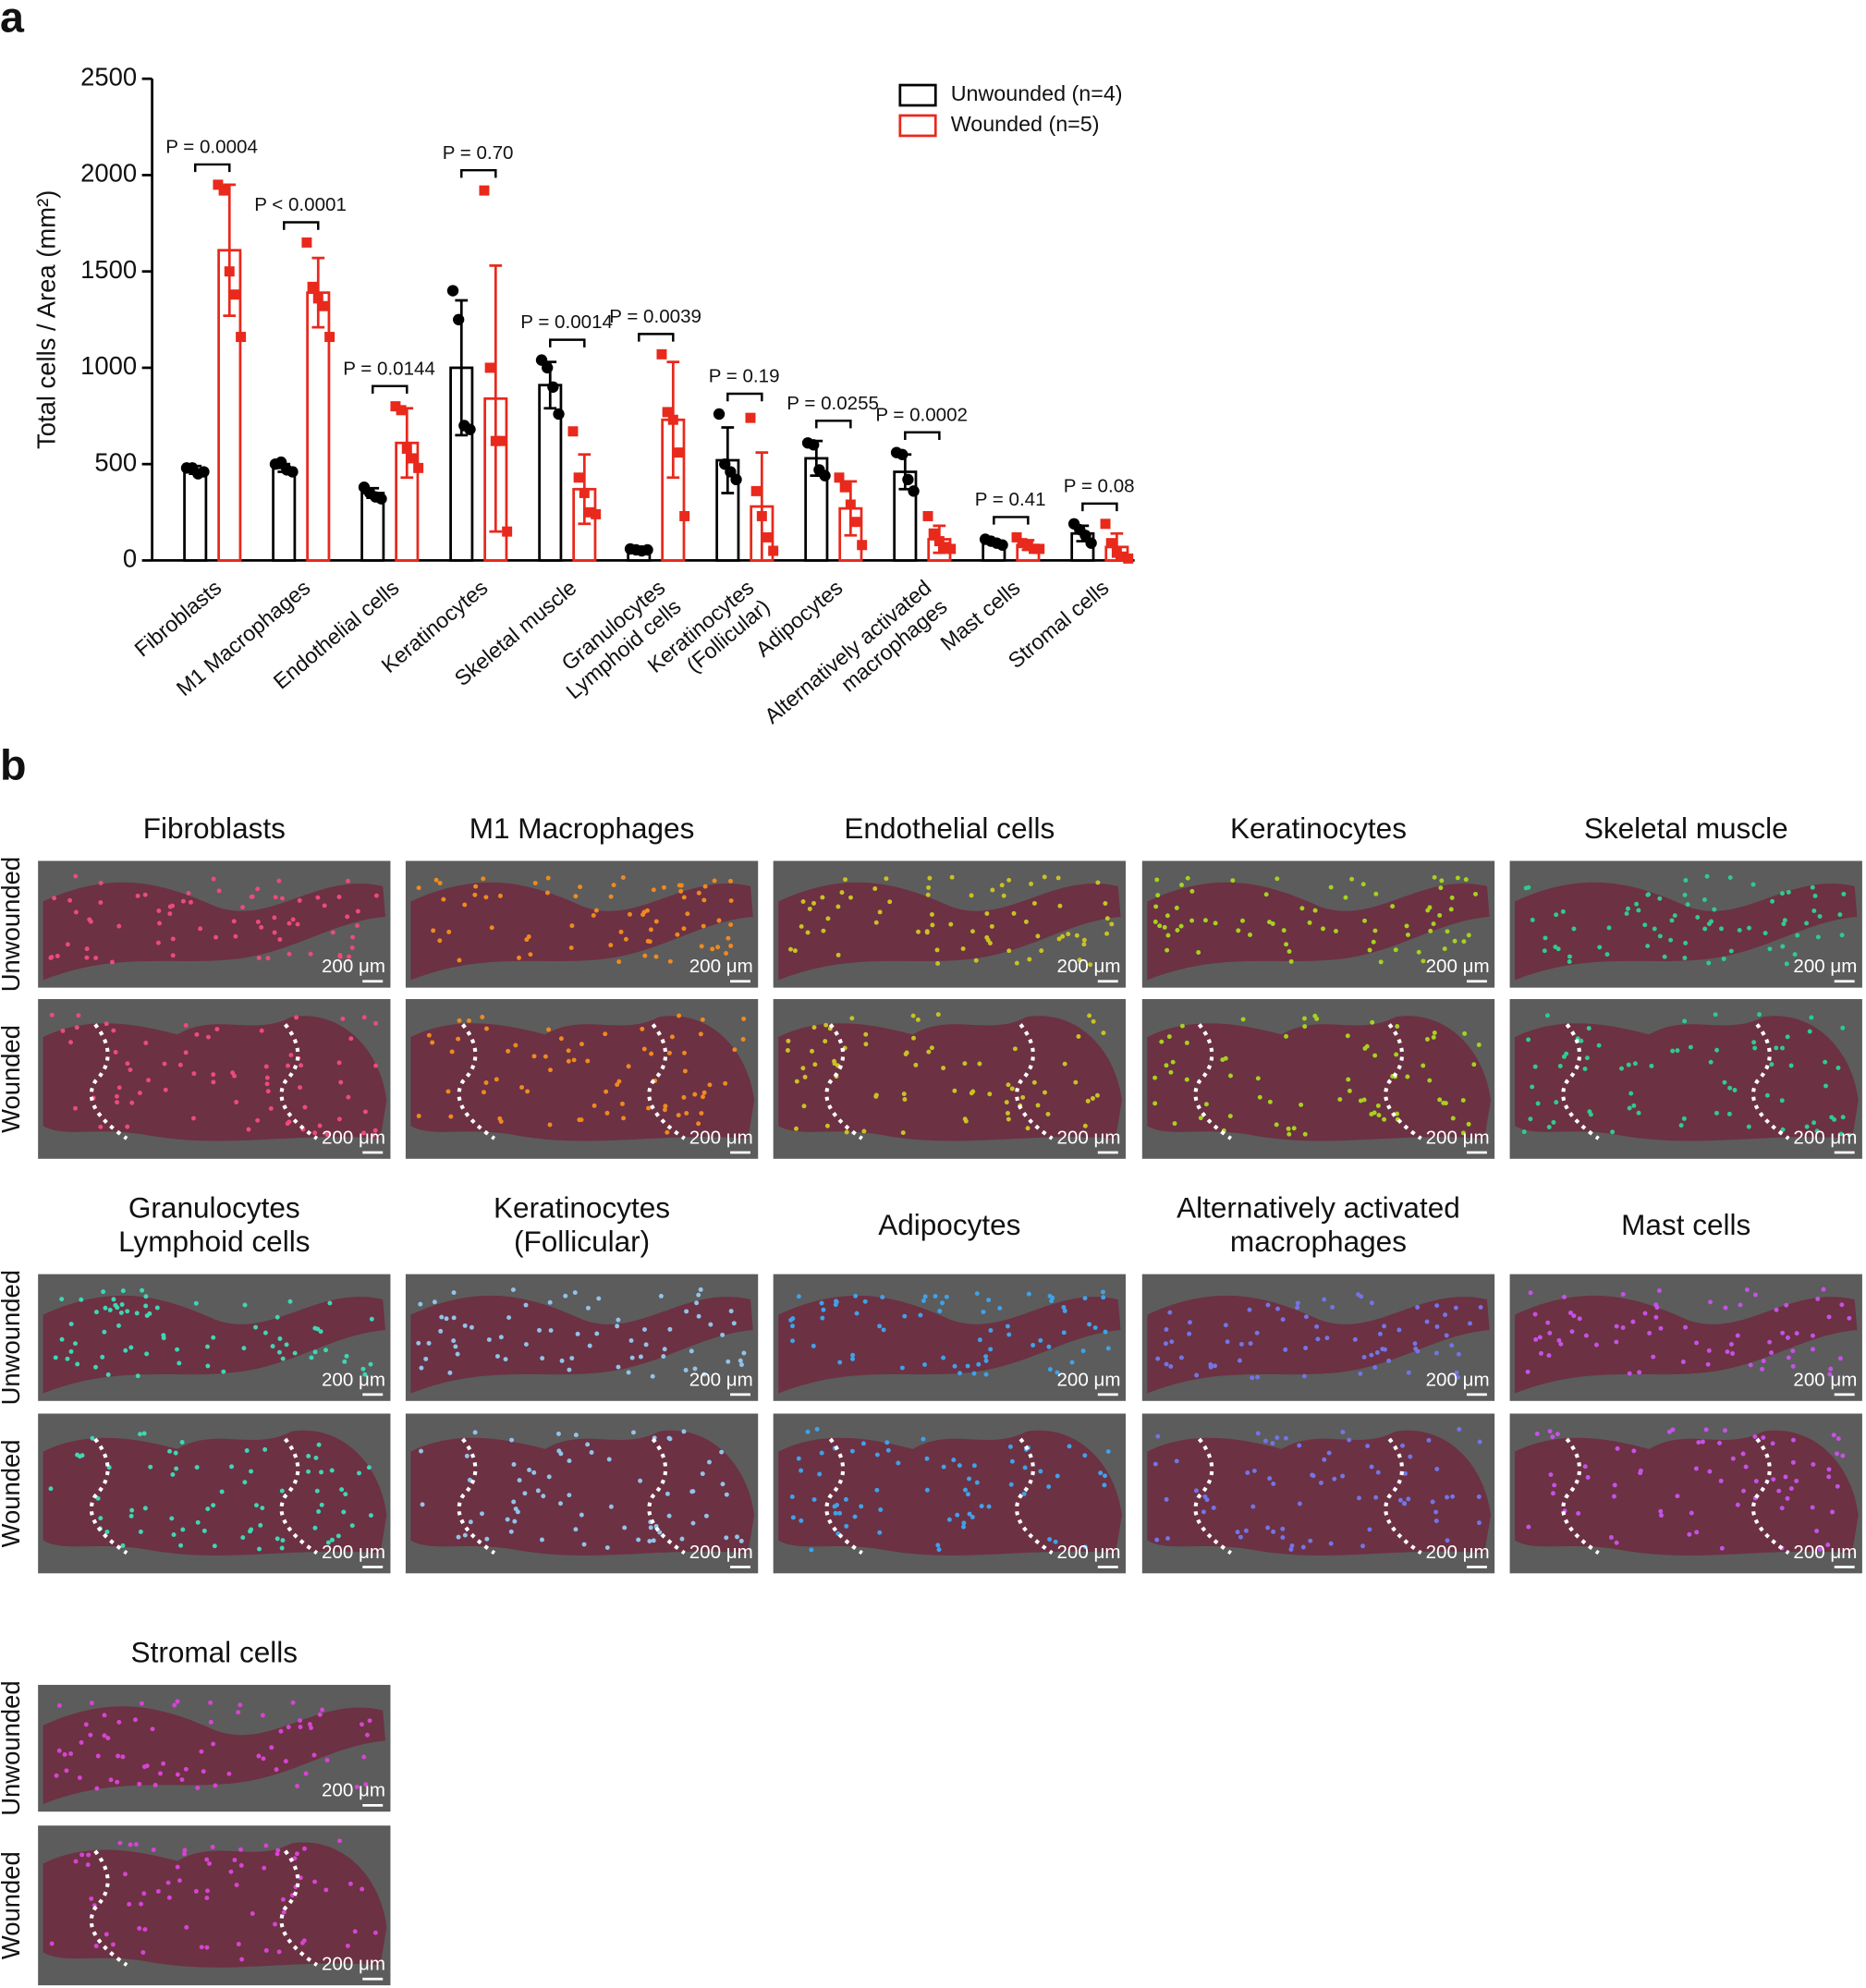 Image resolution: width=1866 pixels, height=1988 pixels. I want to click on panel-title: Endothelial cells, so click(949, 828).